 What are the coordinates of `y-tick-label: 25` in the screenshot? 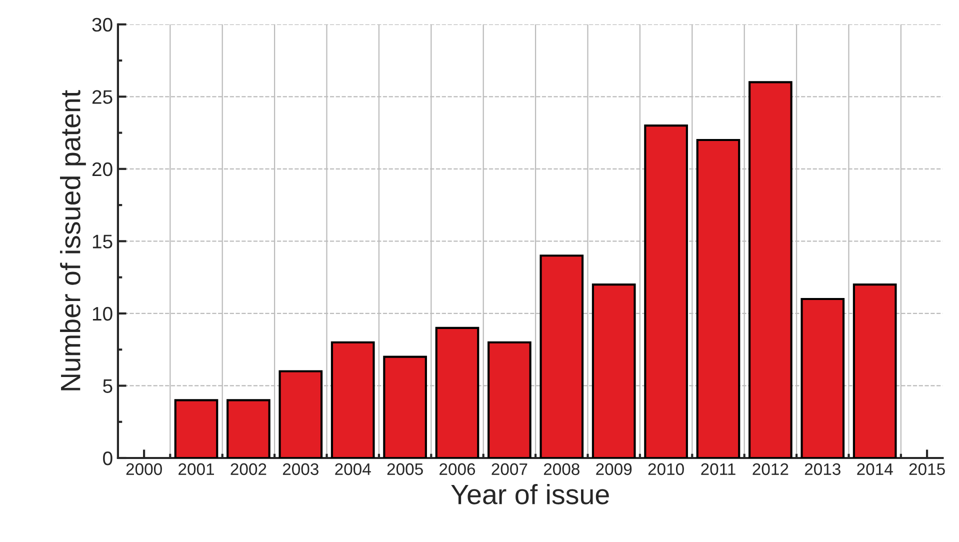 It's located at (102, 97).